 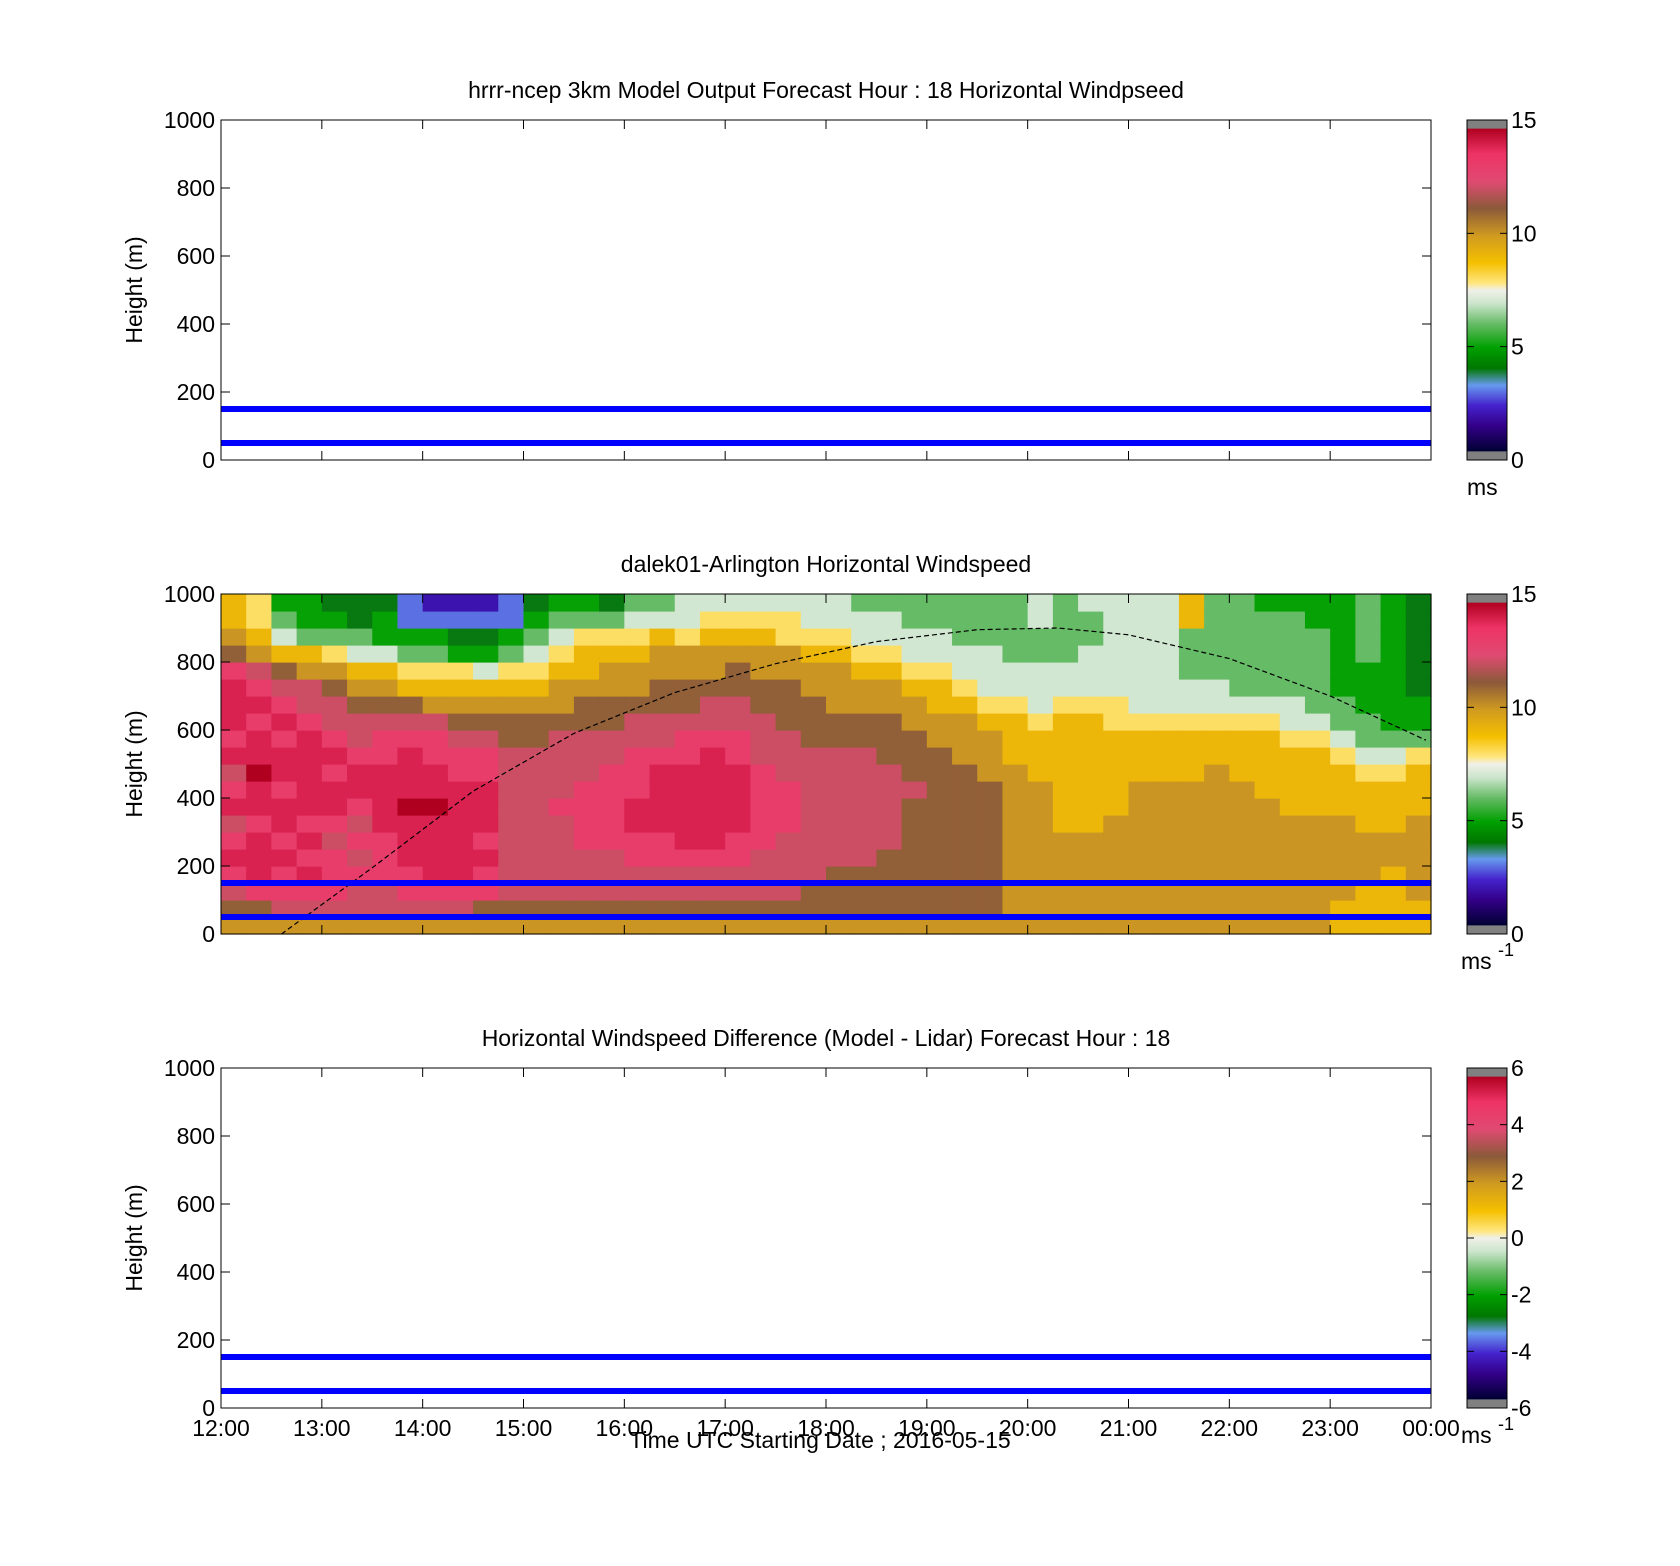 What do you see at coordinates (189, 120) in the screenshot?
I see `y-tick-label: 1000` at bounding box center [189, 120].